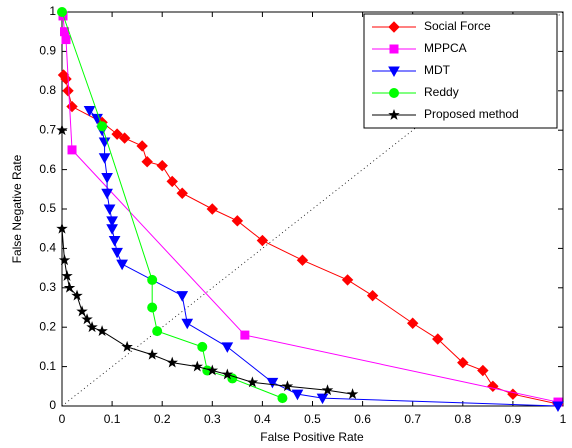 This screenshot has width=572, height=448. I want to click on y-tick-label: 0.7, so click(47, 129).